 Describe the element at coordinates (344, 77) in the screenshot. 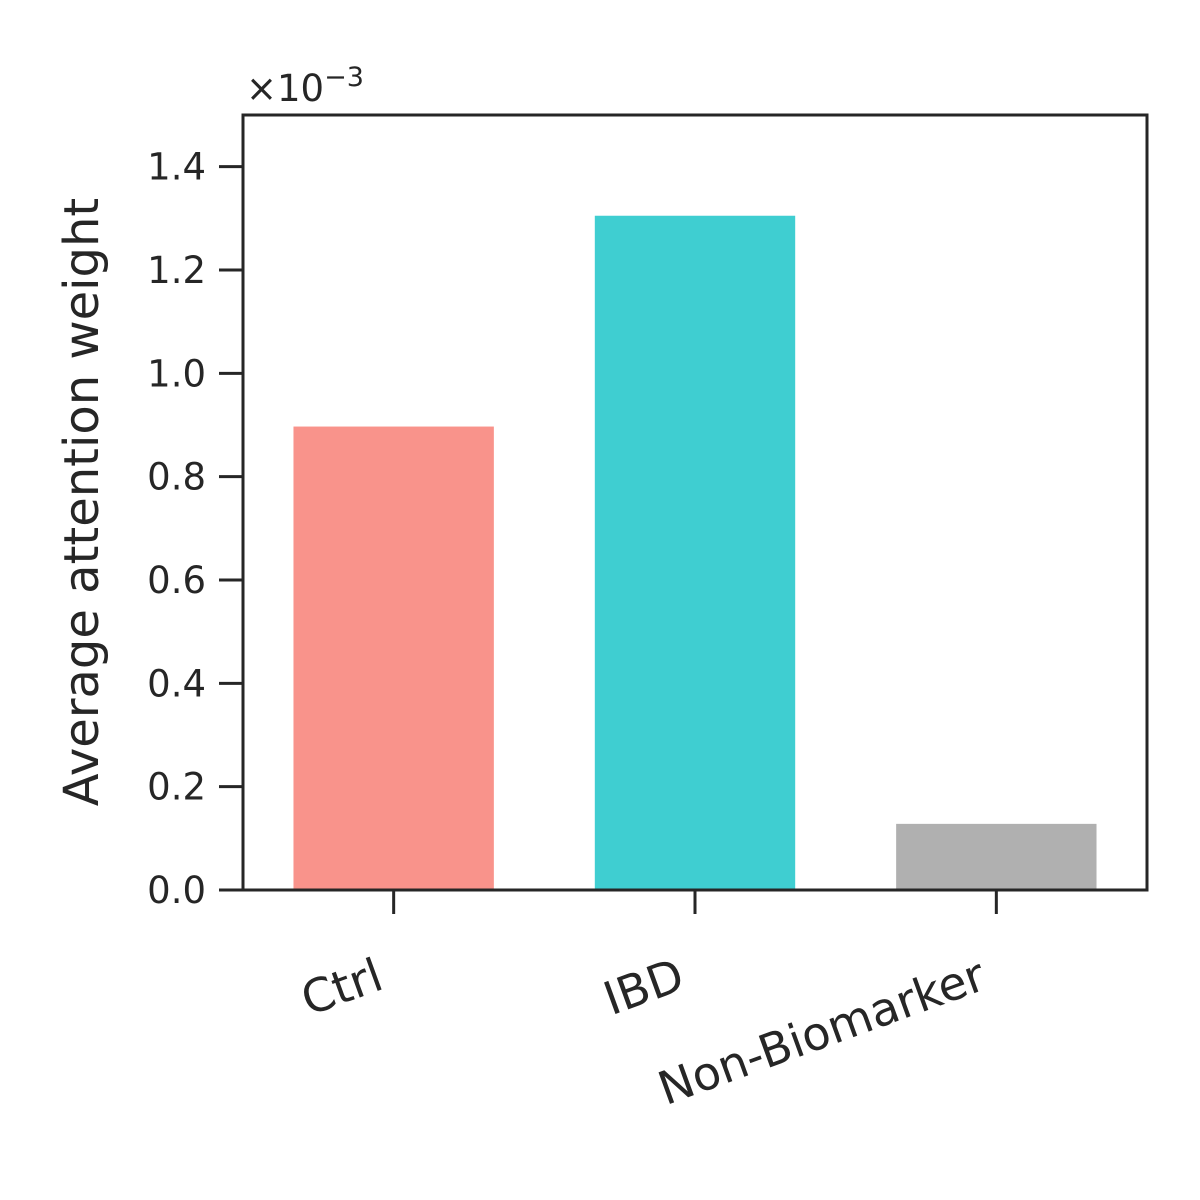

I see `offset-exponent: −3` at that location.